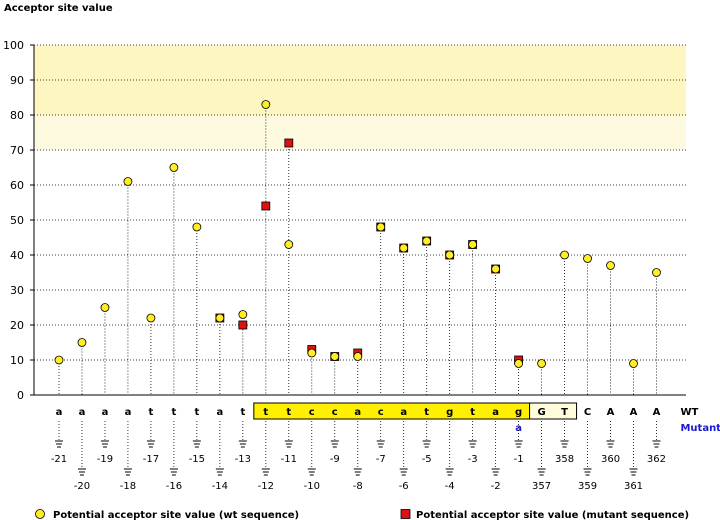  Describe the element at coordinates (427, 459) in the screenshot. I see `position-label: -5` at that location.